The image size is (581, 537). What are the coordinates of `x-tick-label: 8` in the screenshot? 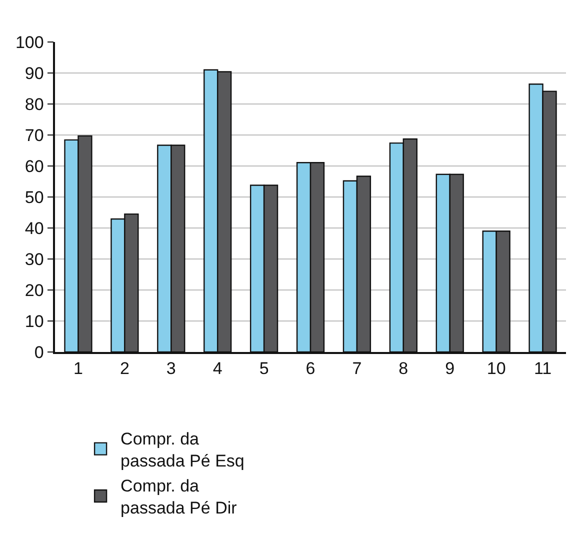 It's located at (403, 368).